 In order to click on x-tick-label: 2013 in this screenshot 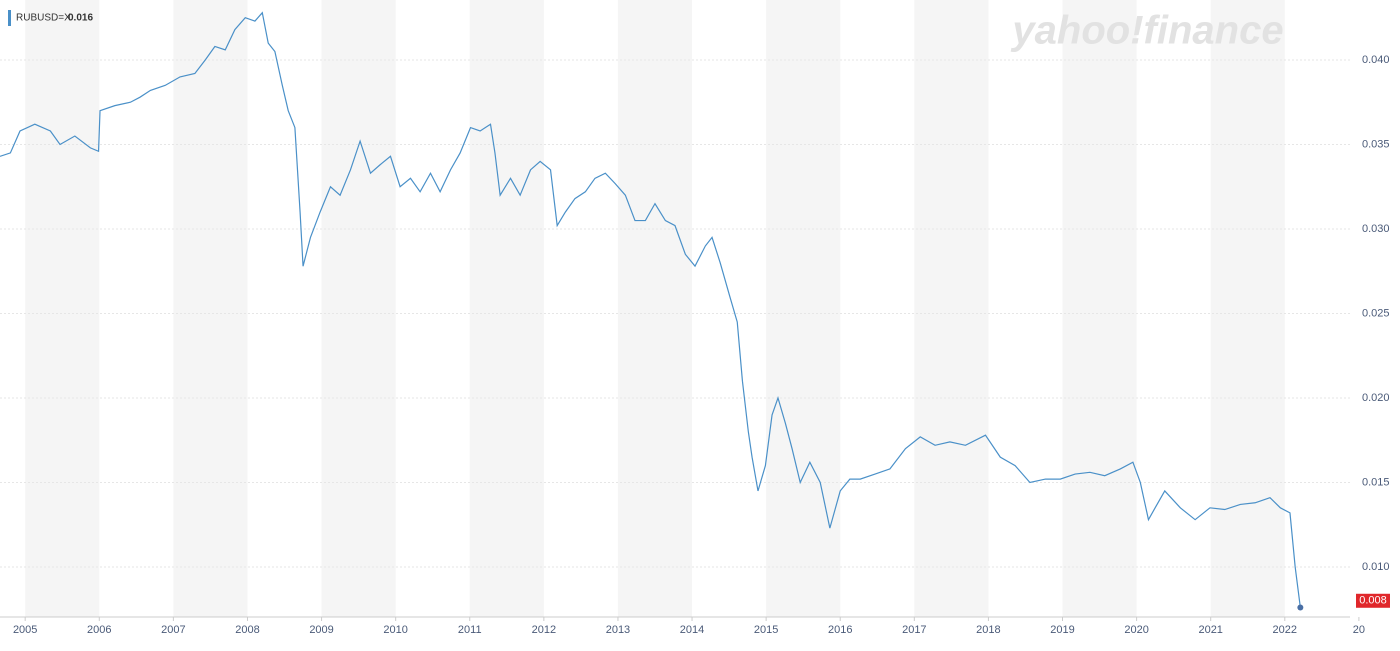, I will do `click(618, 630)`.